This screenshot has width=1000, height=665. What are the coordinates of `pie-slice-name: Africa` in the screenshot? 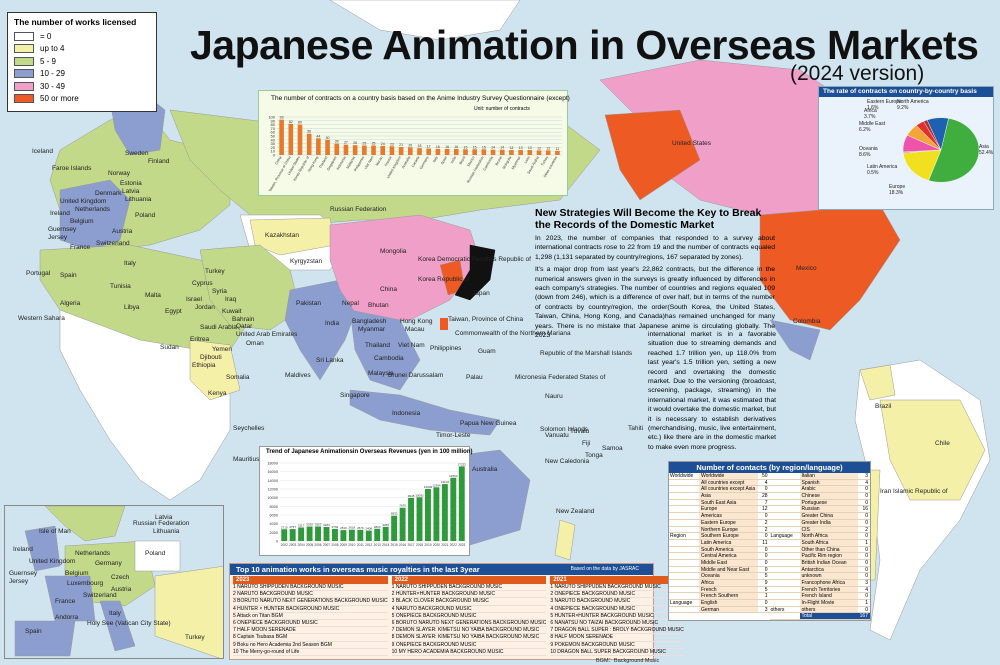 It's located at (870, 111).